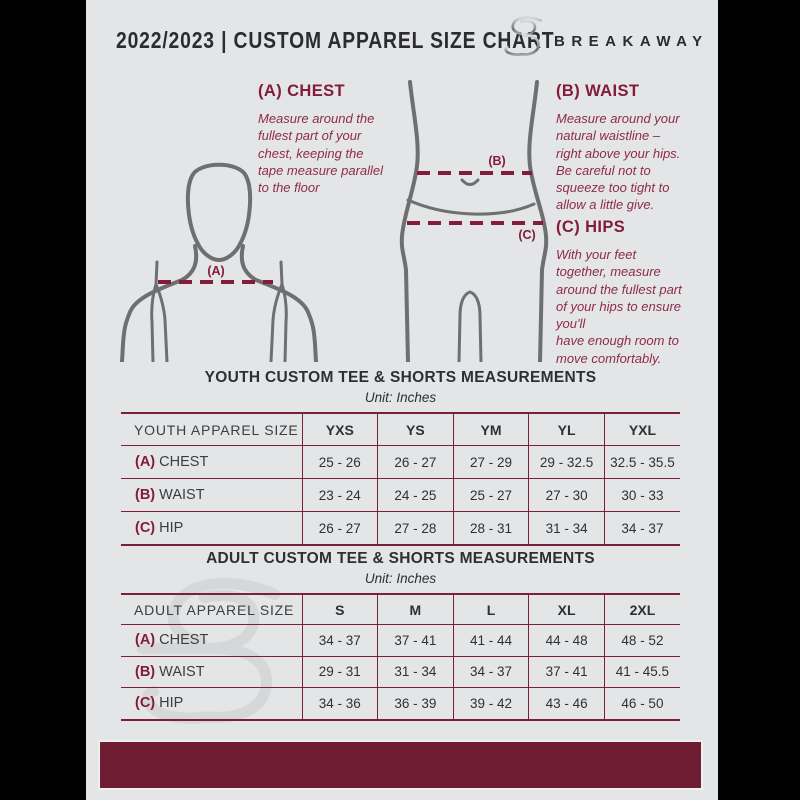  What do you see at coordinates (598, 91) in the screenshot?
I see `waist-guide-heading: (B) WAIST` at bounding box center [598, 91].